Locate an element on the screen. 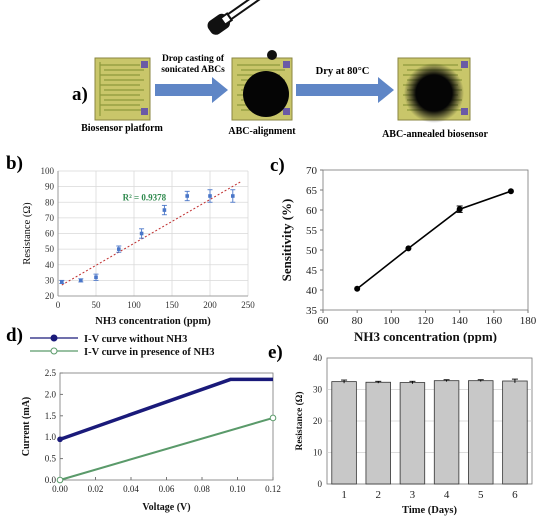  x-tick-label: 80 is located at coordinates (358, 321).